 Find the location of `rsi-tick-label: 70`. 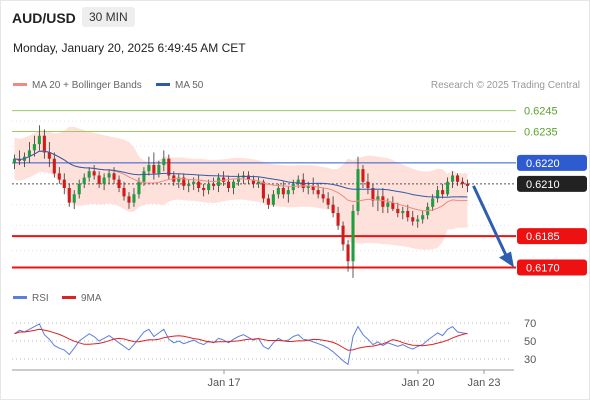

rsi-tick-label: 70 is located at coordinates (530, 324).